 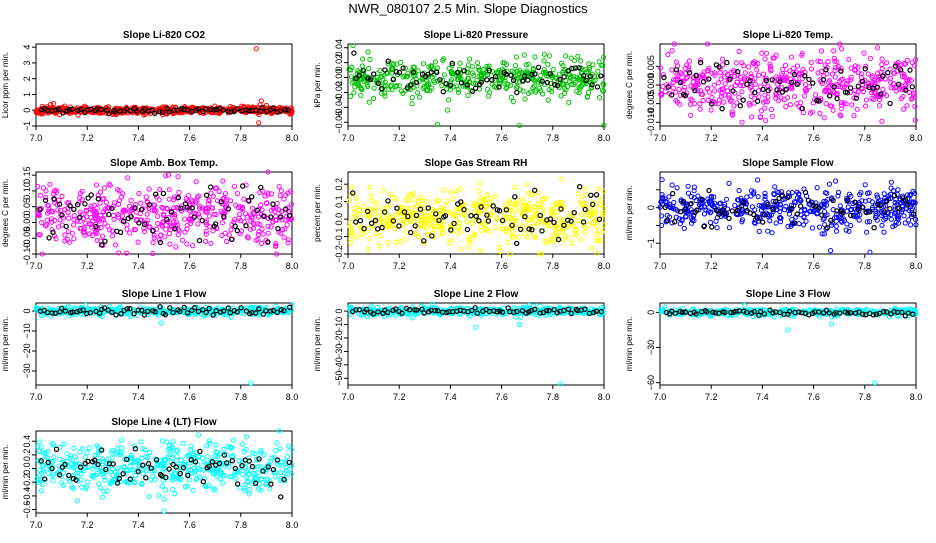 I want to click on chart-title: Slope Li-820 CO2, so click(x=164, y=35).